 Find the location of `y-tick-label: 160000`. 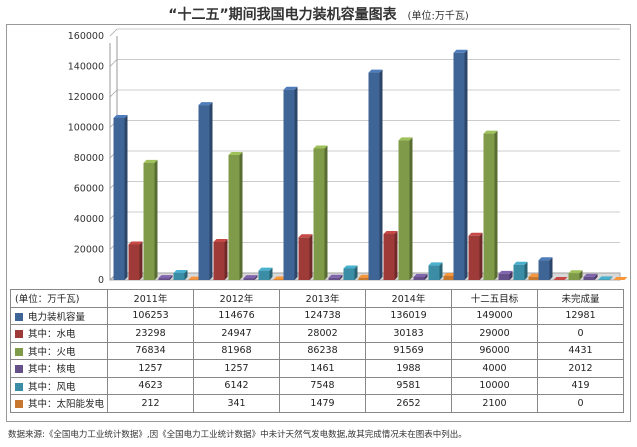

y-tick-label: 160000 is located at coordinates (86, 36).